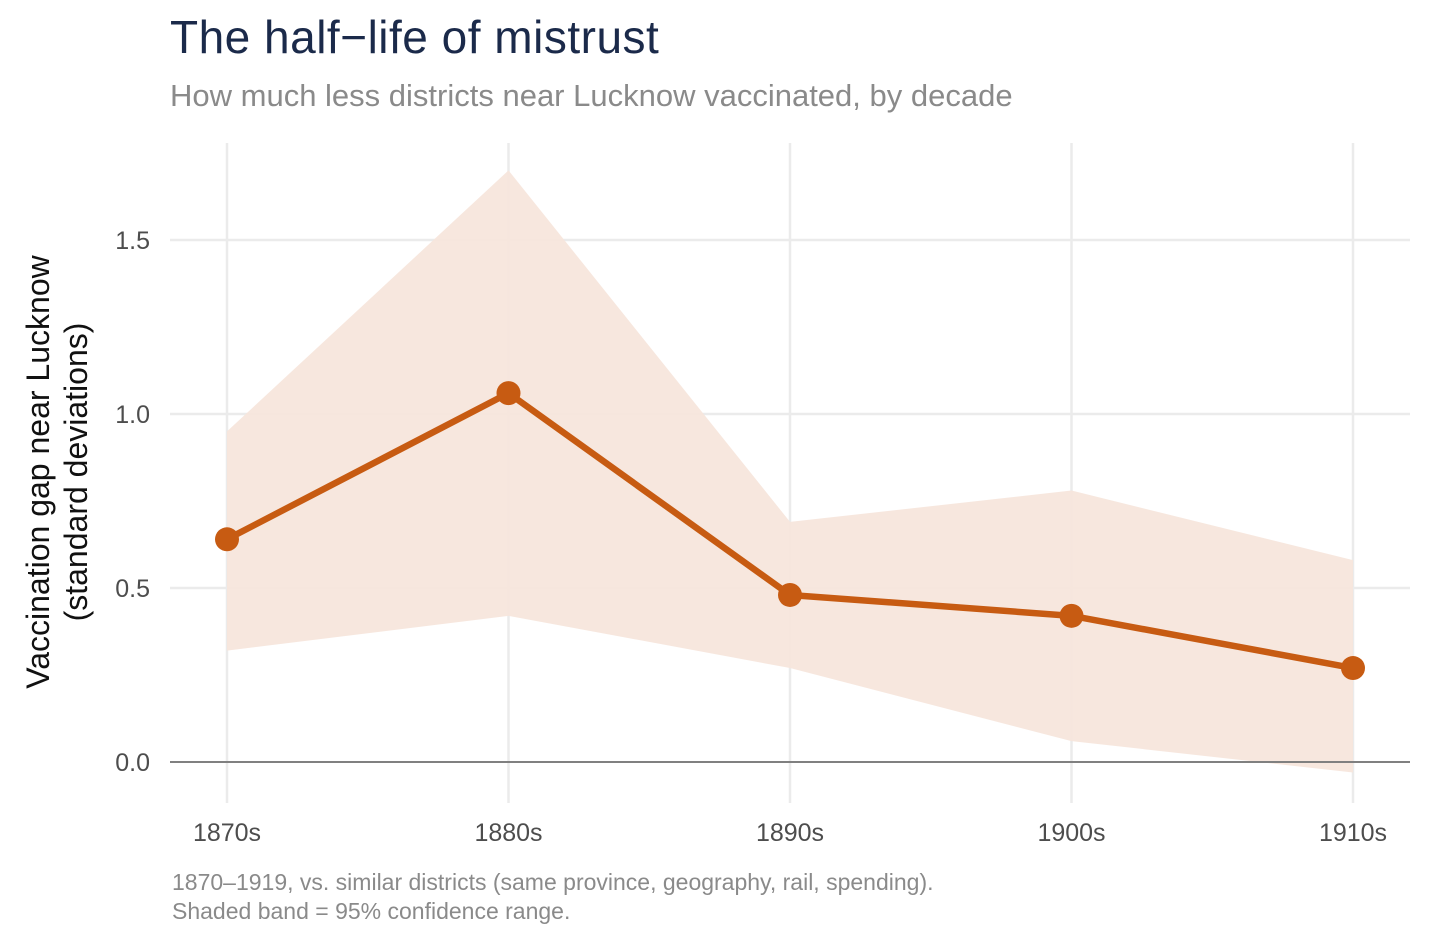 This screenshot has width=1430, height=945. Describe the element at coordinates (132, 502) in the screenshot. I see `y-axis-ticks: 0.0 0.5 1.0 1.5` at that location.